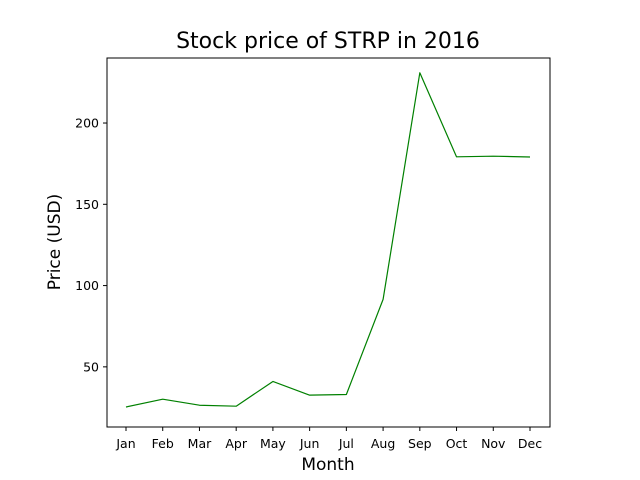 This screenshot has height=480, width=640. Describe the element at coordinates (309, 443) in the screenshot. I see `x-tick-label: Jun` at that location.